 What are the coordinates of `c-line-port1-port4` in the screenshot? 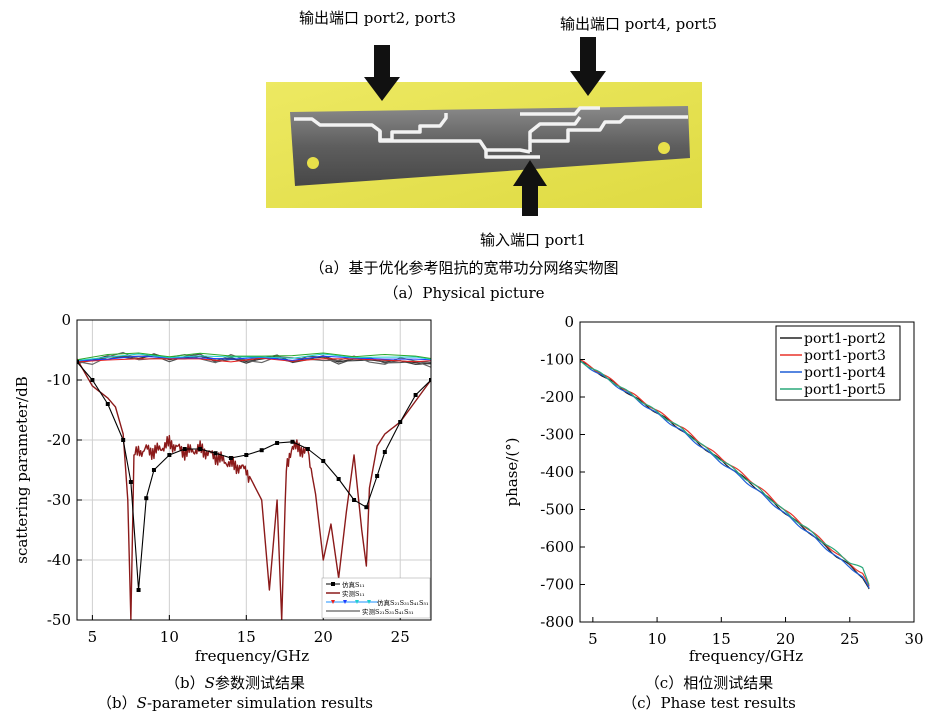 It's located at (724, 474).